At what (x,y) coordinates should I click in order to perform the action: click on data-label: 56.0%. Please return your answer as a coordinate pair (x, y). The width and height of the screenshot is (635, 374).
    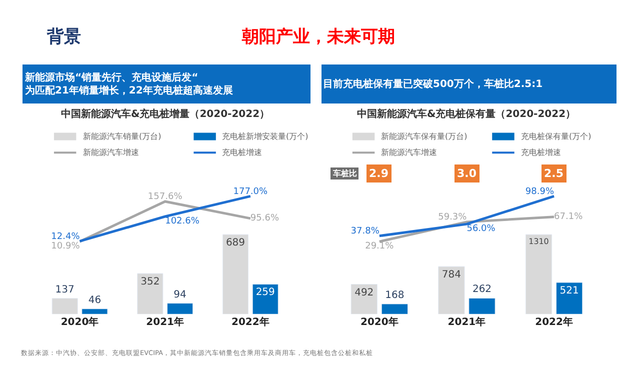
    Looking at the image, I should click on (481, 229).